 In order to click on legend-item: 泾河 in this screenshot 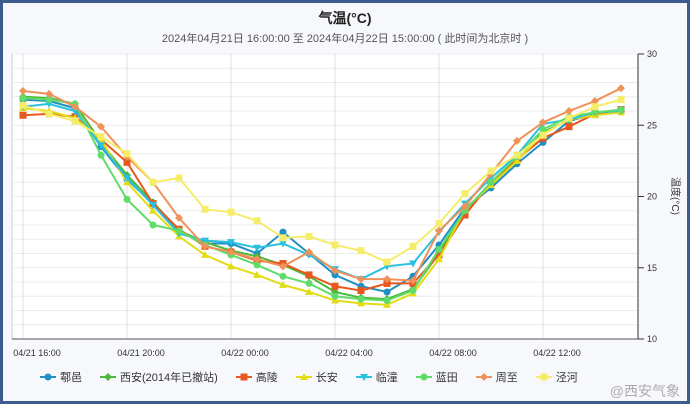, I will do `click(556, 377)`.